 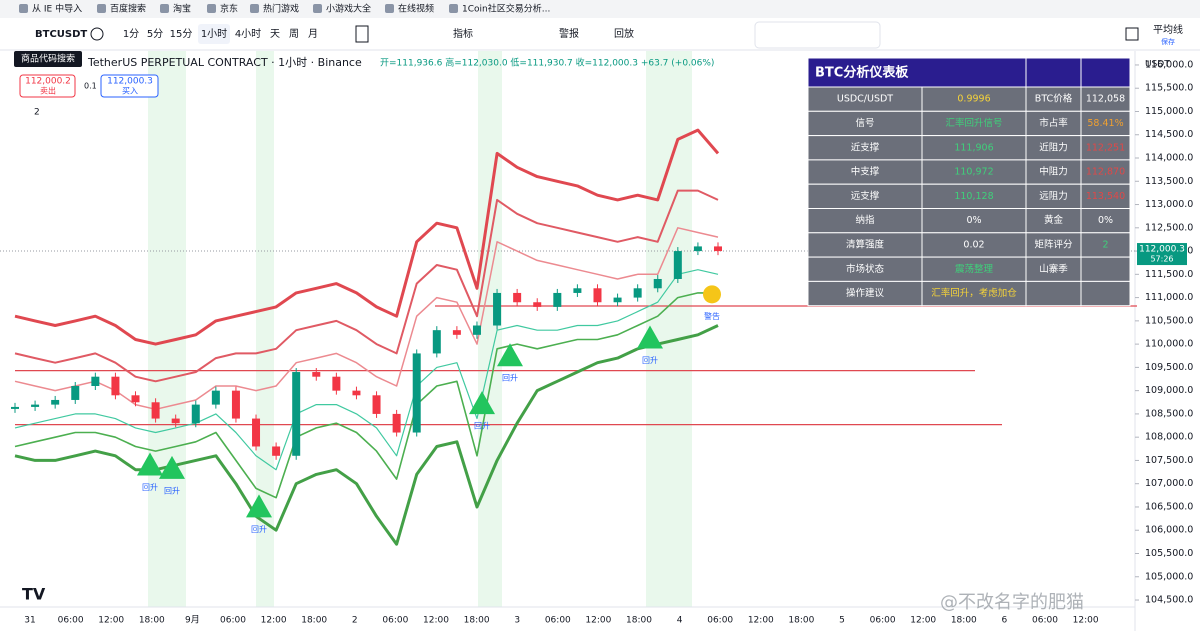 What do you see at coordinates (669, 329) in the screenshot?
I see `session-band` at bounding box center [669, 329].